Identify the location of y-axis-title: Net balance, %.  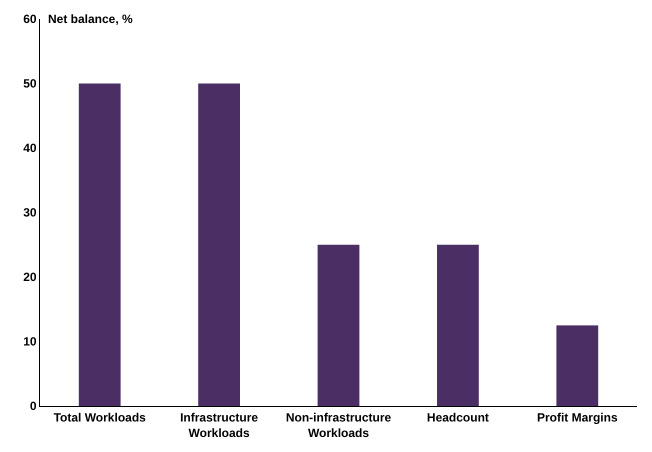
(91, 19).